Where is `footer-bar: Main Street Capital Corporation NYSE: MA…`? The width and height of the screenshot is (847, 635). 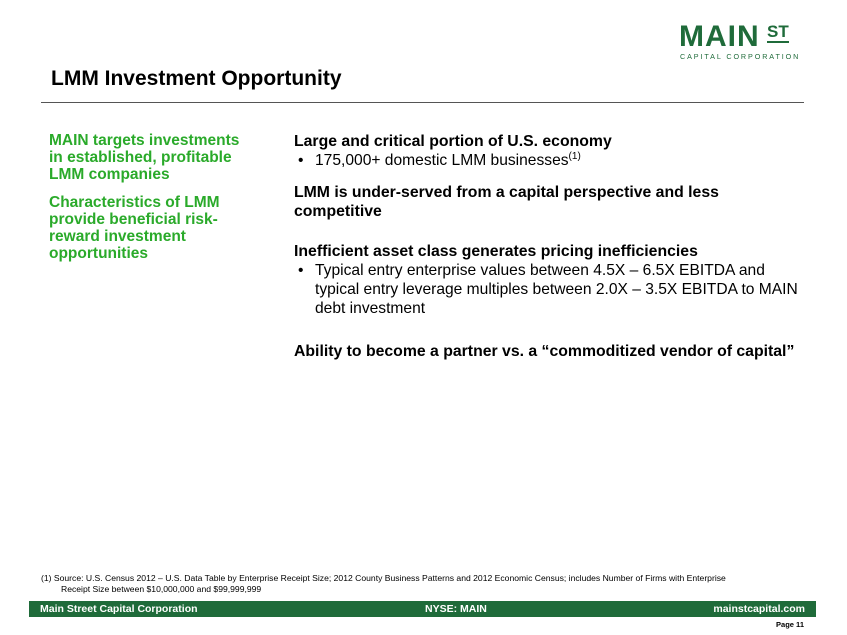
footer-bar: Main Street Capital Corporation NYSE: MA… is located at coordinates (422, 609).